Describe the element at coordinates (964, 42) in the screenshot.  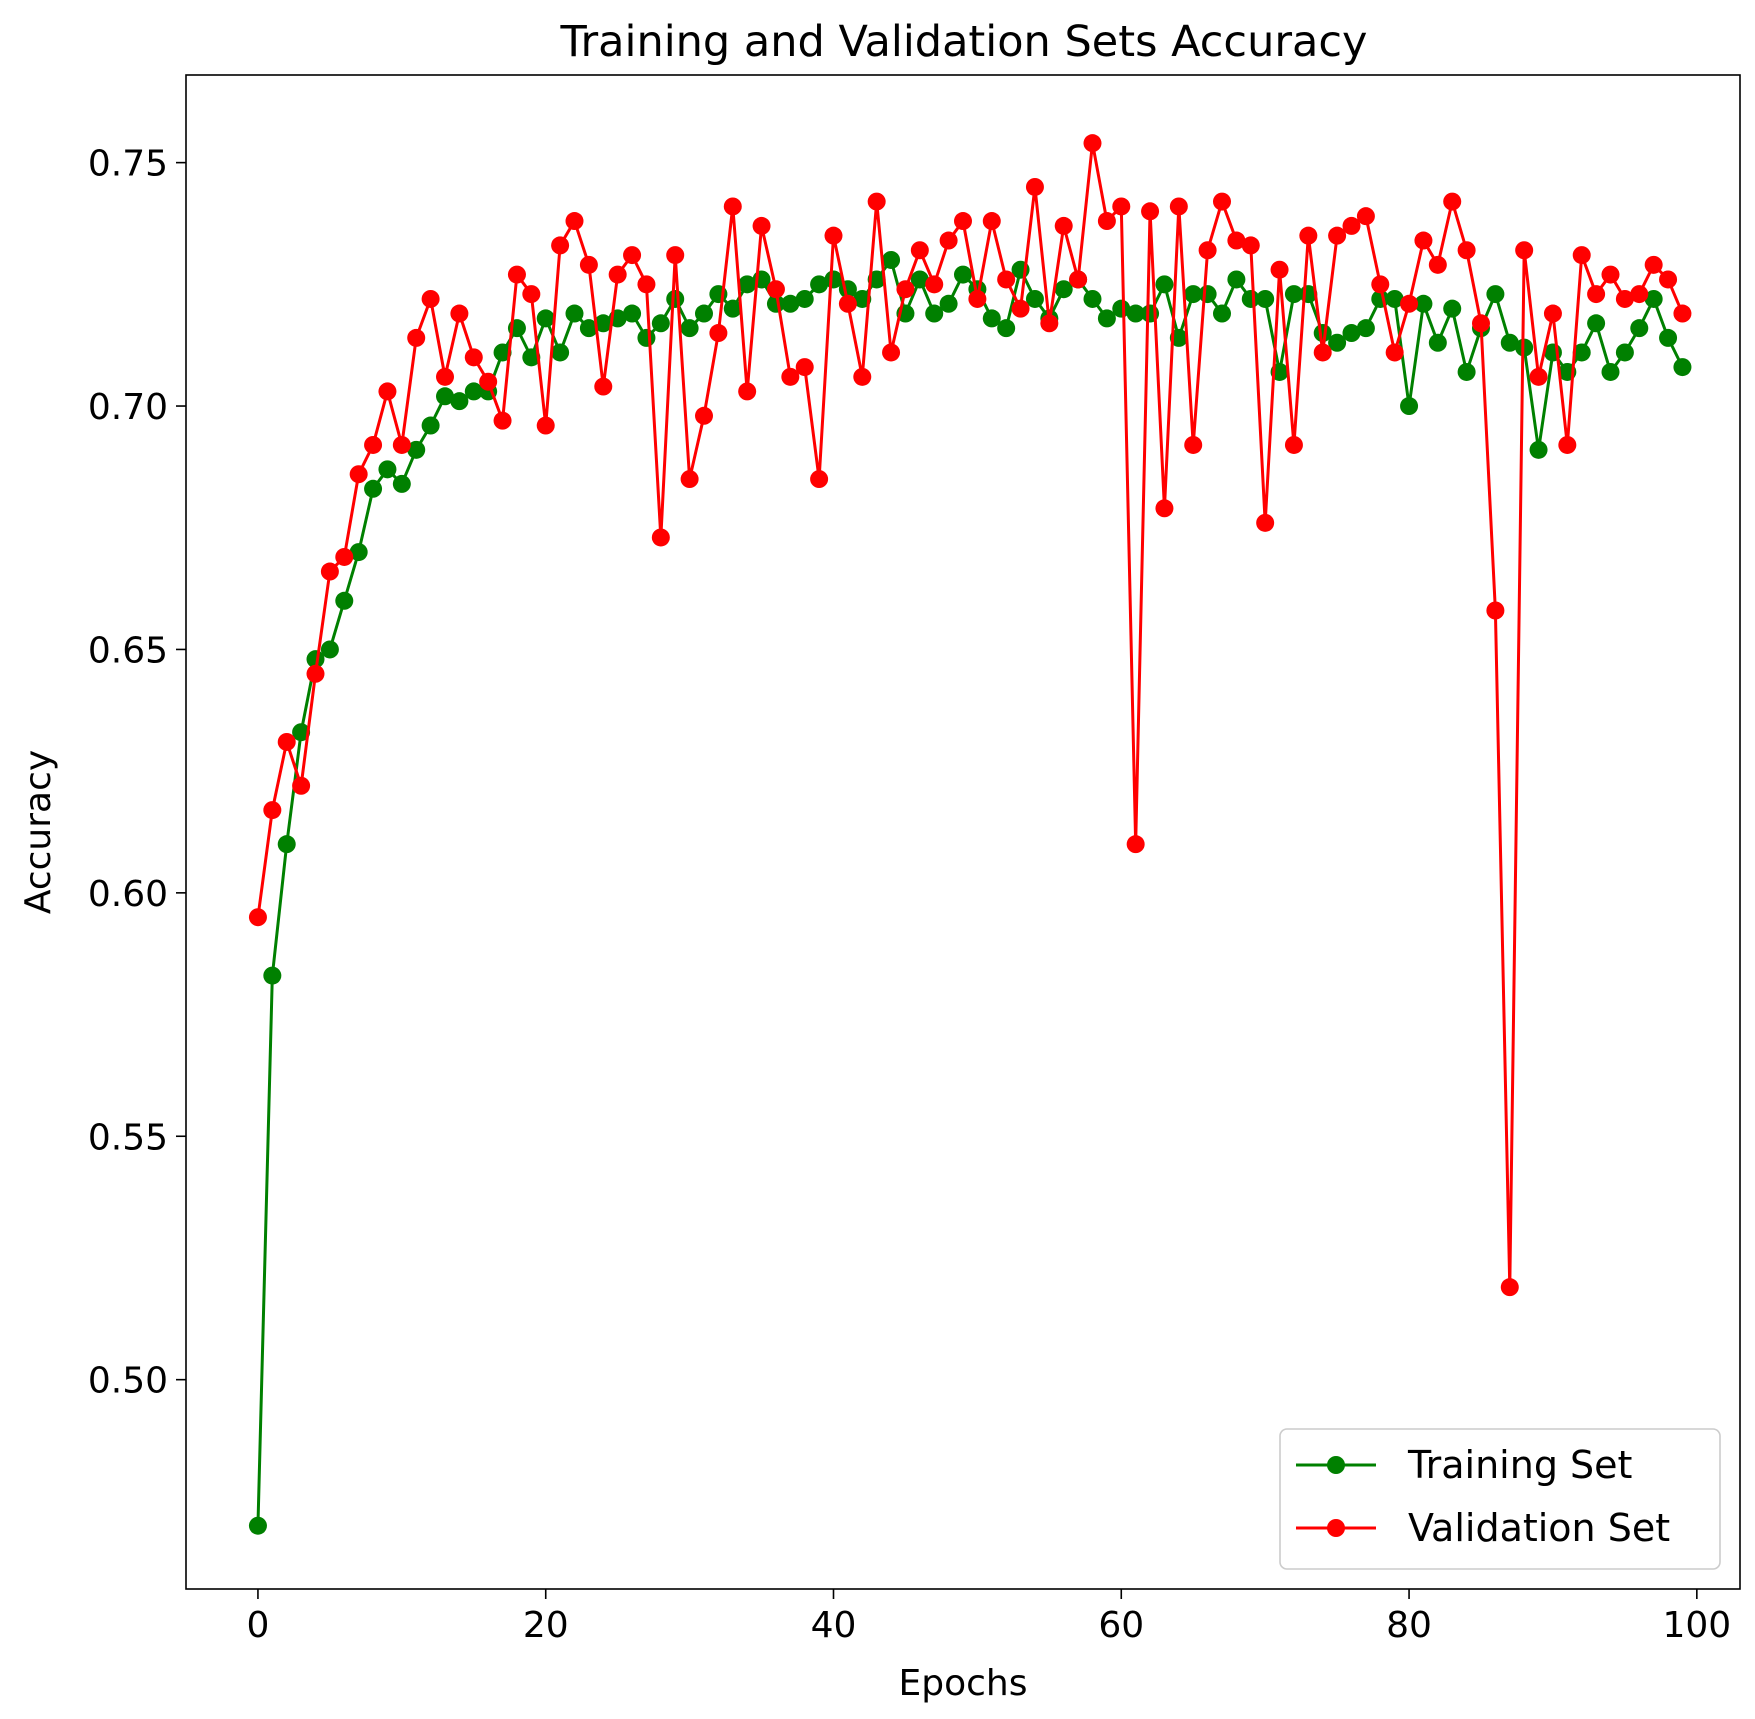
I see `chart-title: Training and Validation Sets Accuracy` at that location.